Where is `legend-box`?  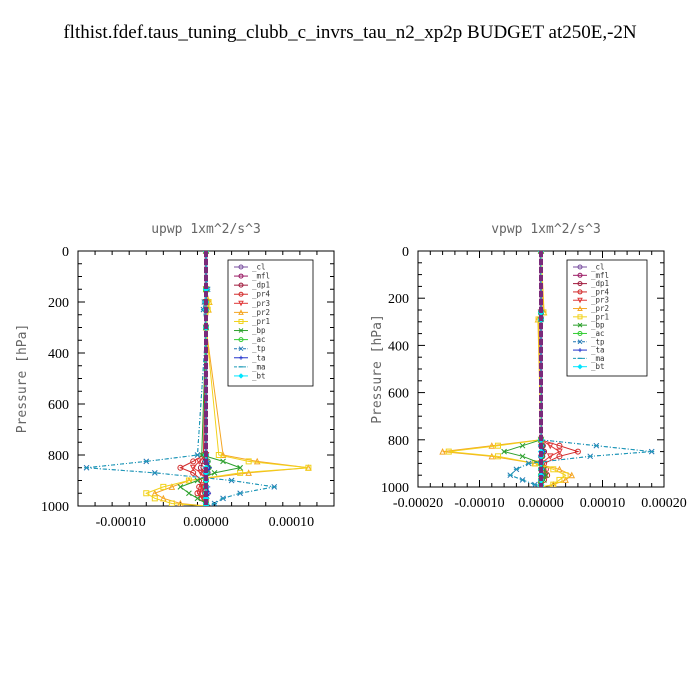
legend-box is located at coordinates (607, 318).